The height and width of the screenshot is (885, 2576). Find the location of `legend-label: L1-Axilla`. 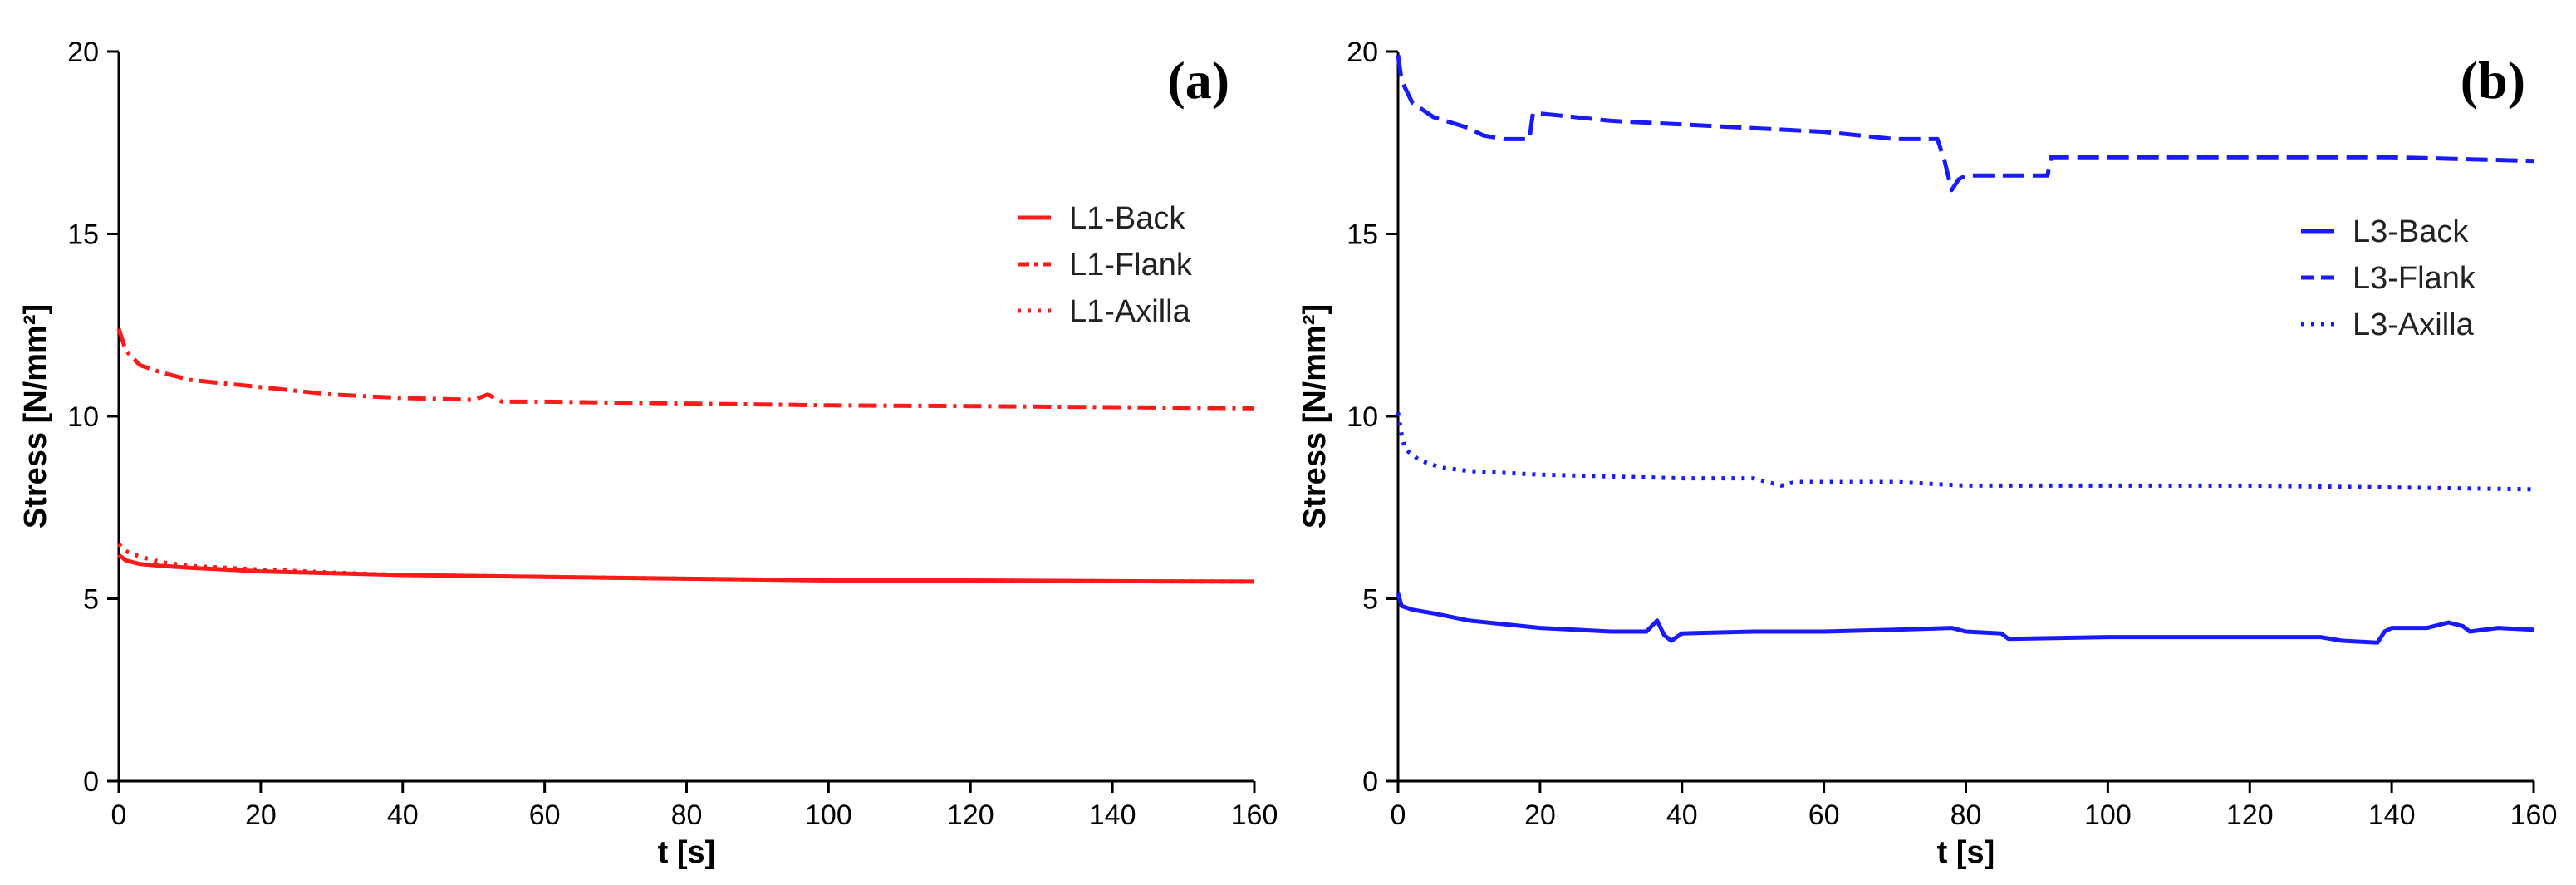

legend-label: L1-Axilla is located at coordinates (1130, 311).